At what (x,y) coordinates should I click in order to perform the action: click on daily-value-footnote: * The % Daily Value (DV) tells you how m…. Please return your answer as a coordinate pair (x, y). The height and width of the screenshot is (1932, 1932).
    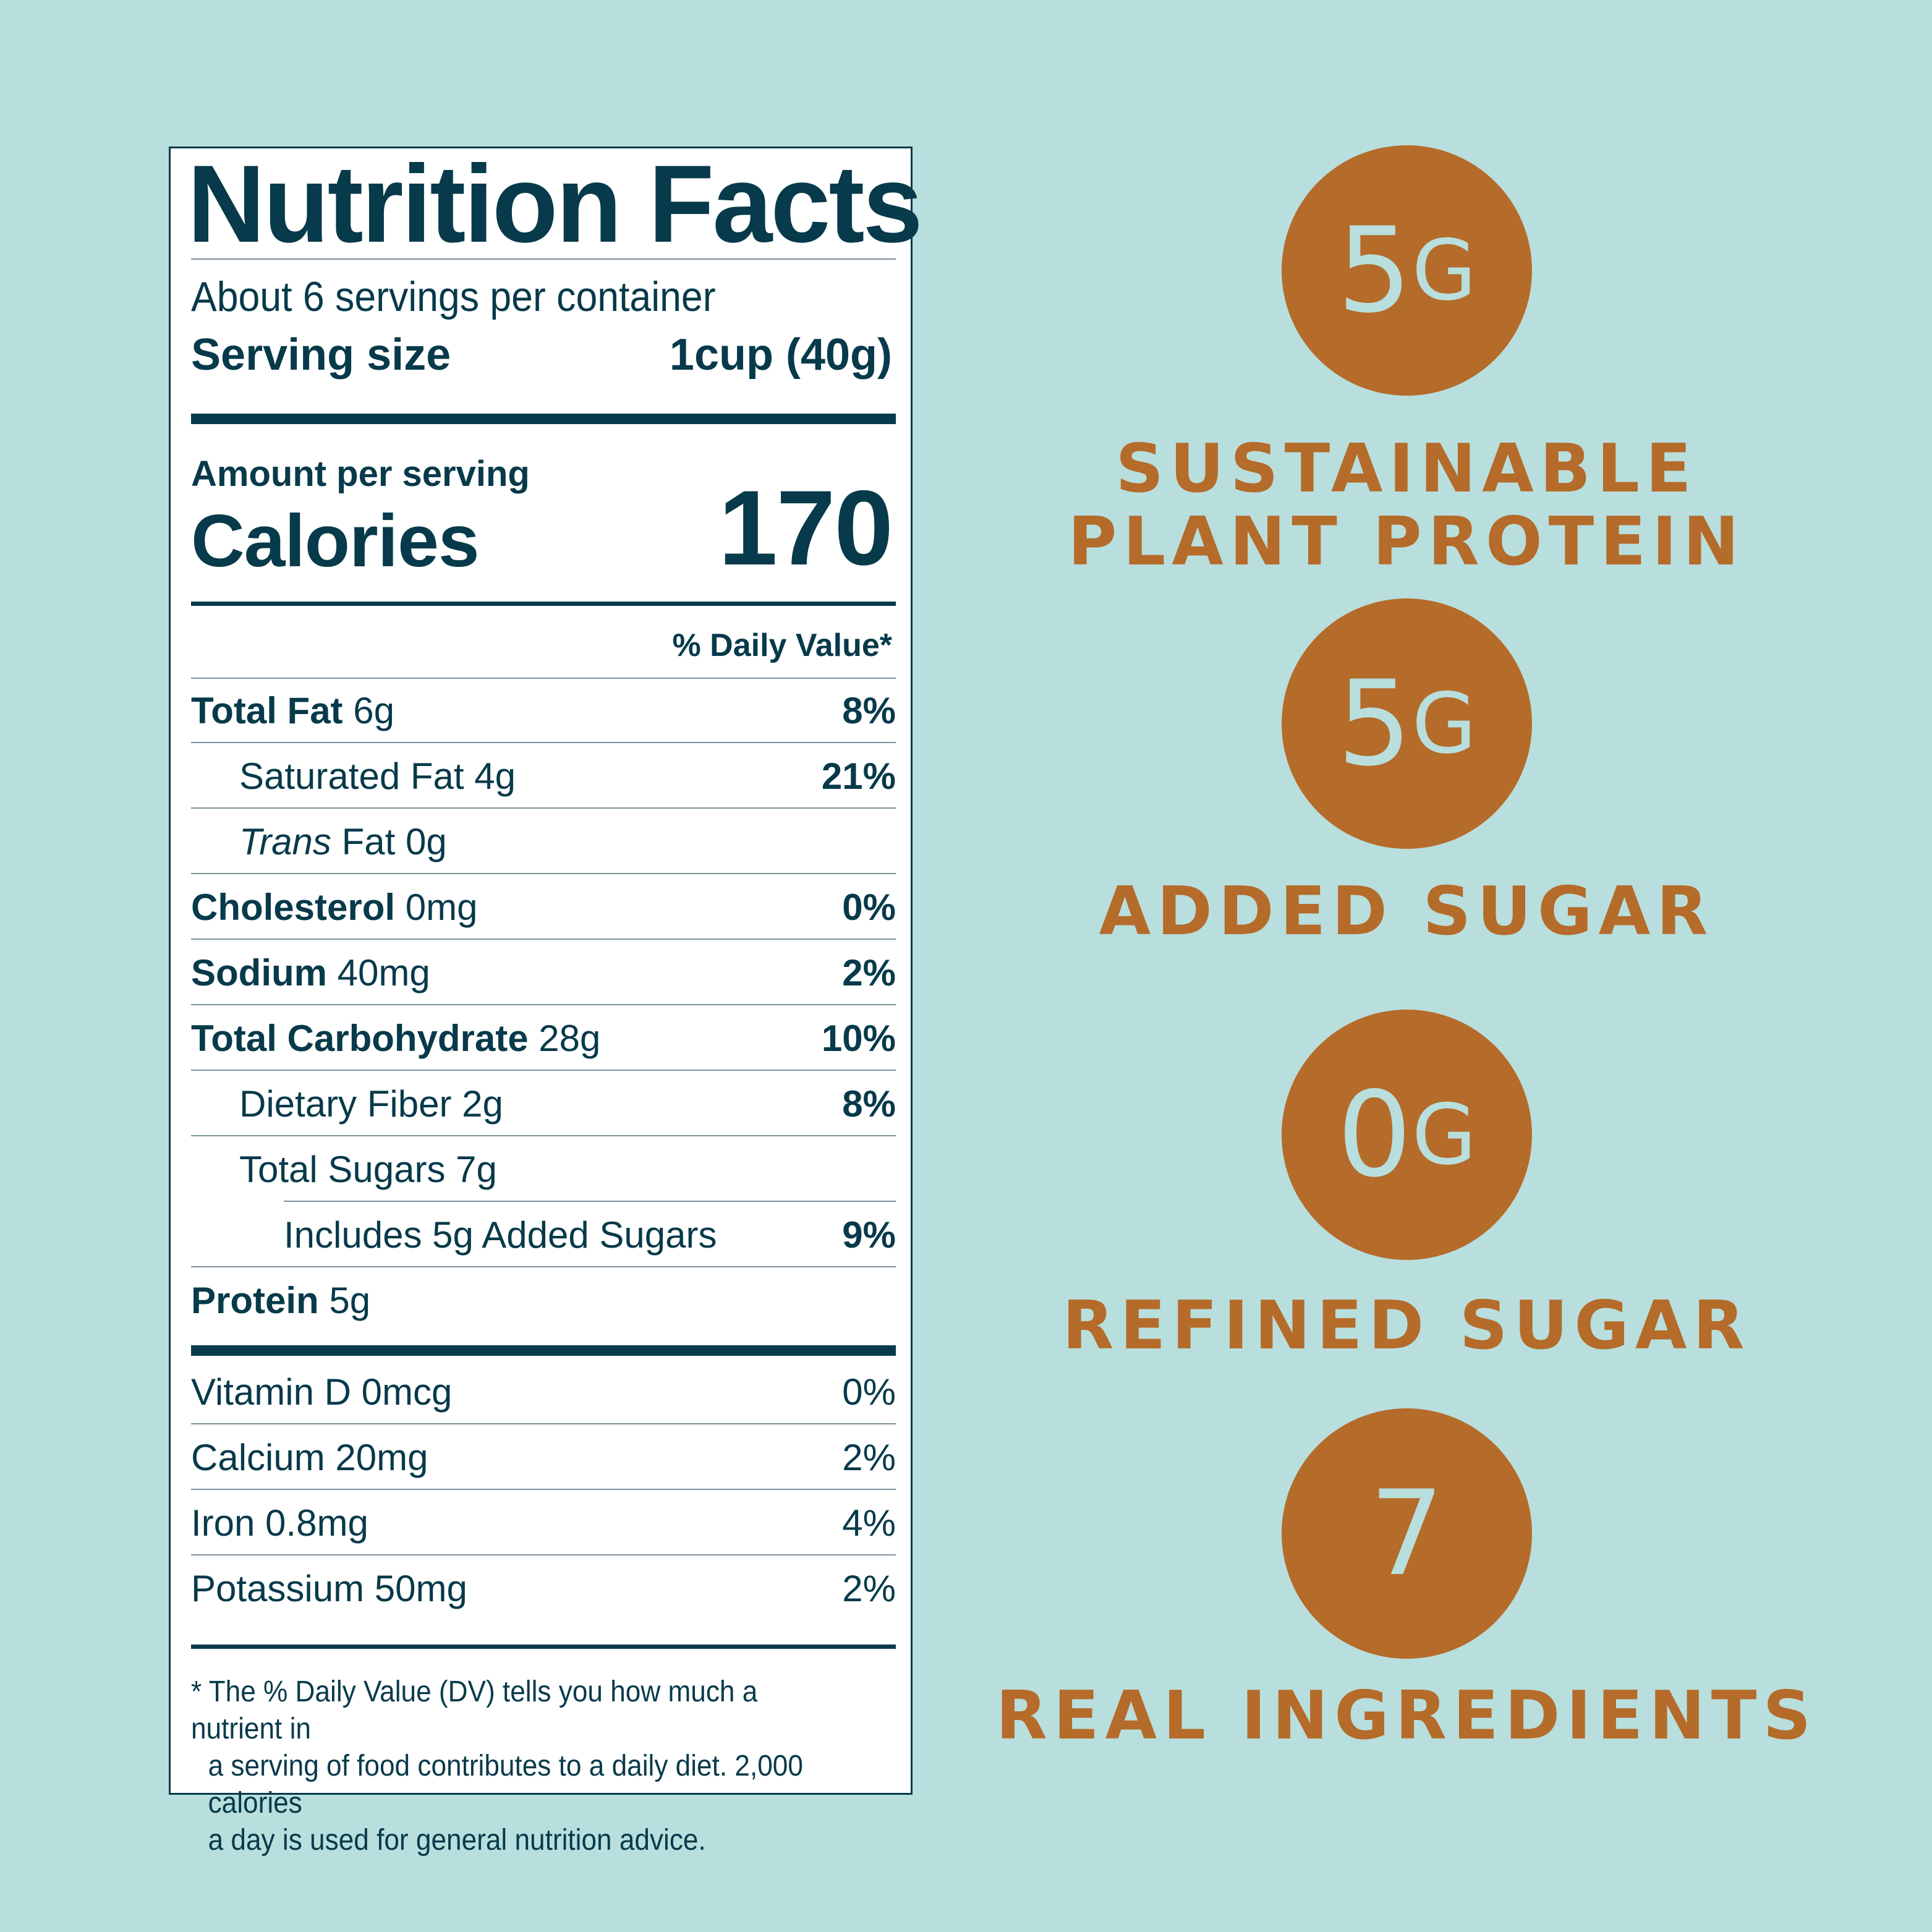
    Looking at the image, I should click on (515, 1766).